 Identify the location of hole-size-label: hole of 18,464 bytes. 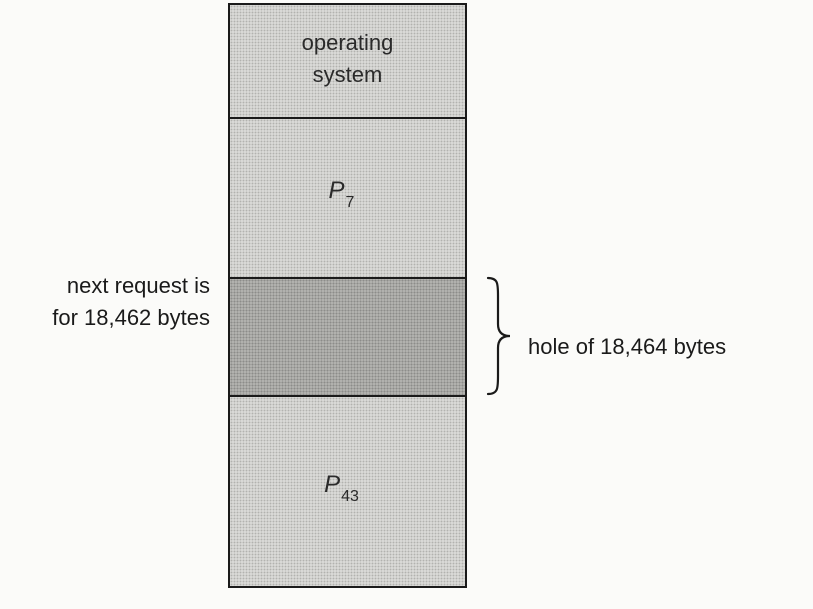
(627, 346).